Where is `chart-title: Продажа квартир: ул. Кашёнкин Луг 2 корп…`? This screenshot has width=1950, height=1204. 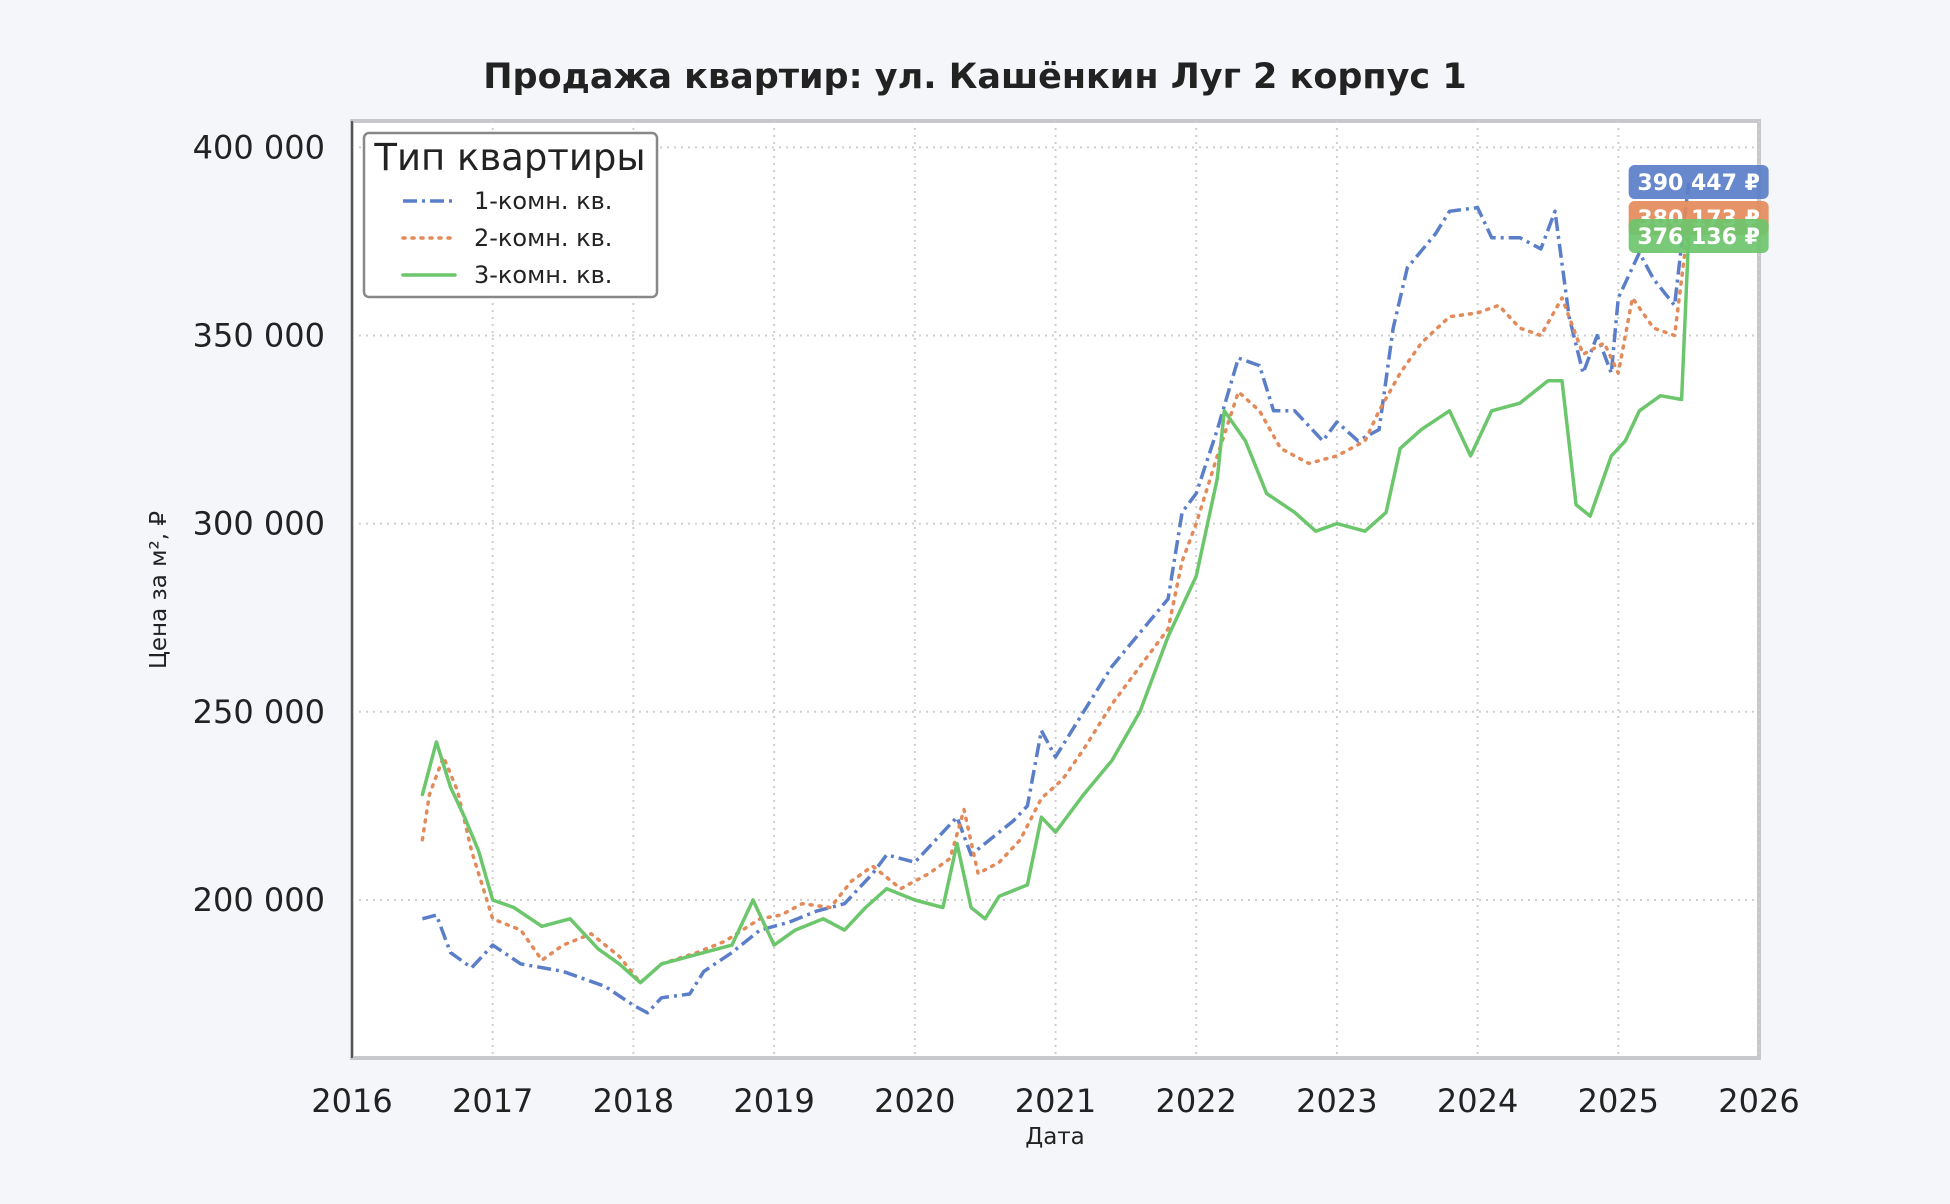 chart-title: Продажа квартир: ул. Кашёнкин Луг 2 корп… is located at coordinates (974, 77).